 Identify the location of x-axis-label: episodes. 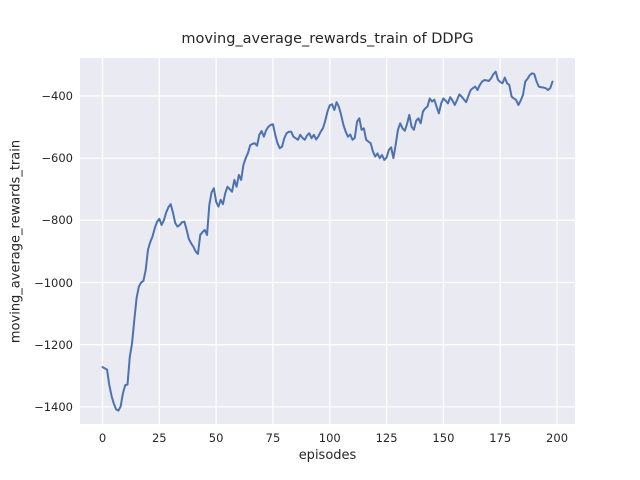
(327, 455).